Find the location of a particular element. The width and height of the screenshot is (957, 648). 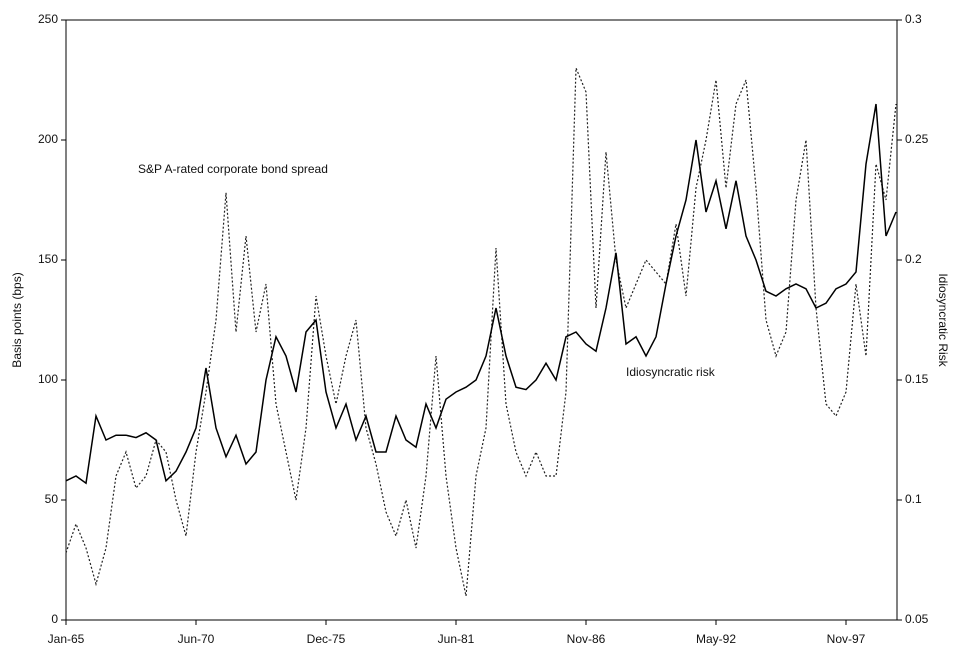

y-tick-label: 150 is located at coordinates (48, 259).